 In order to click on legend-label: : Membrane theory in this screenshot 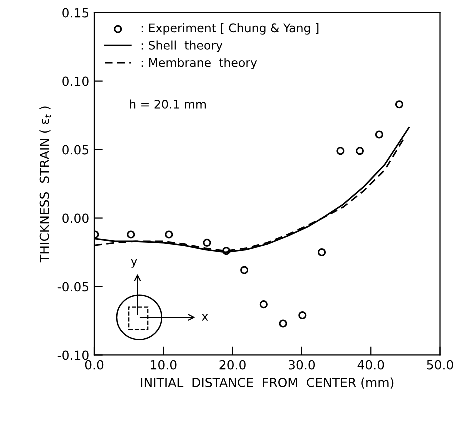, I will do `click(200, 64)`.